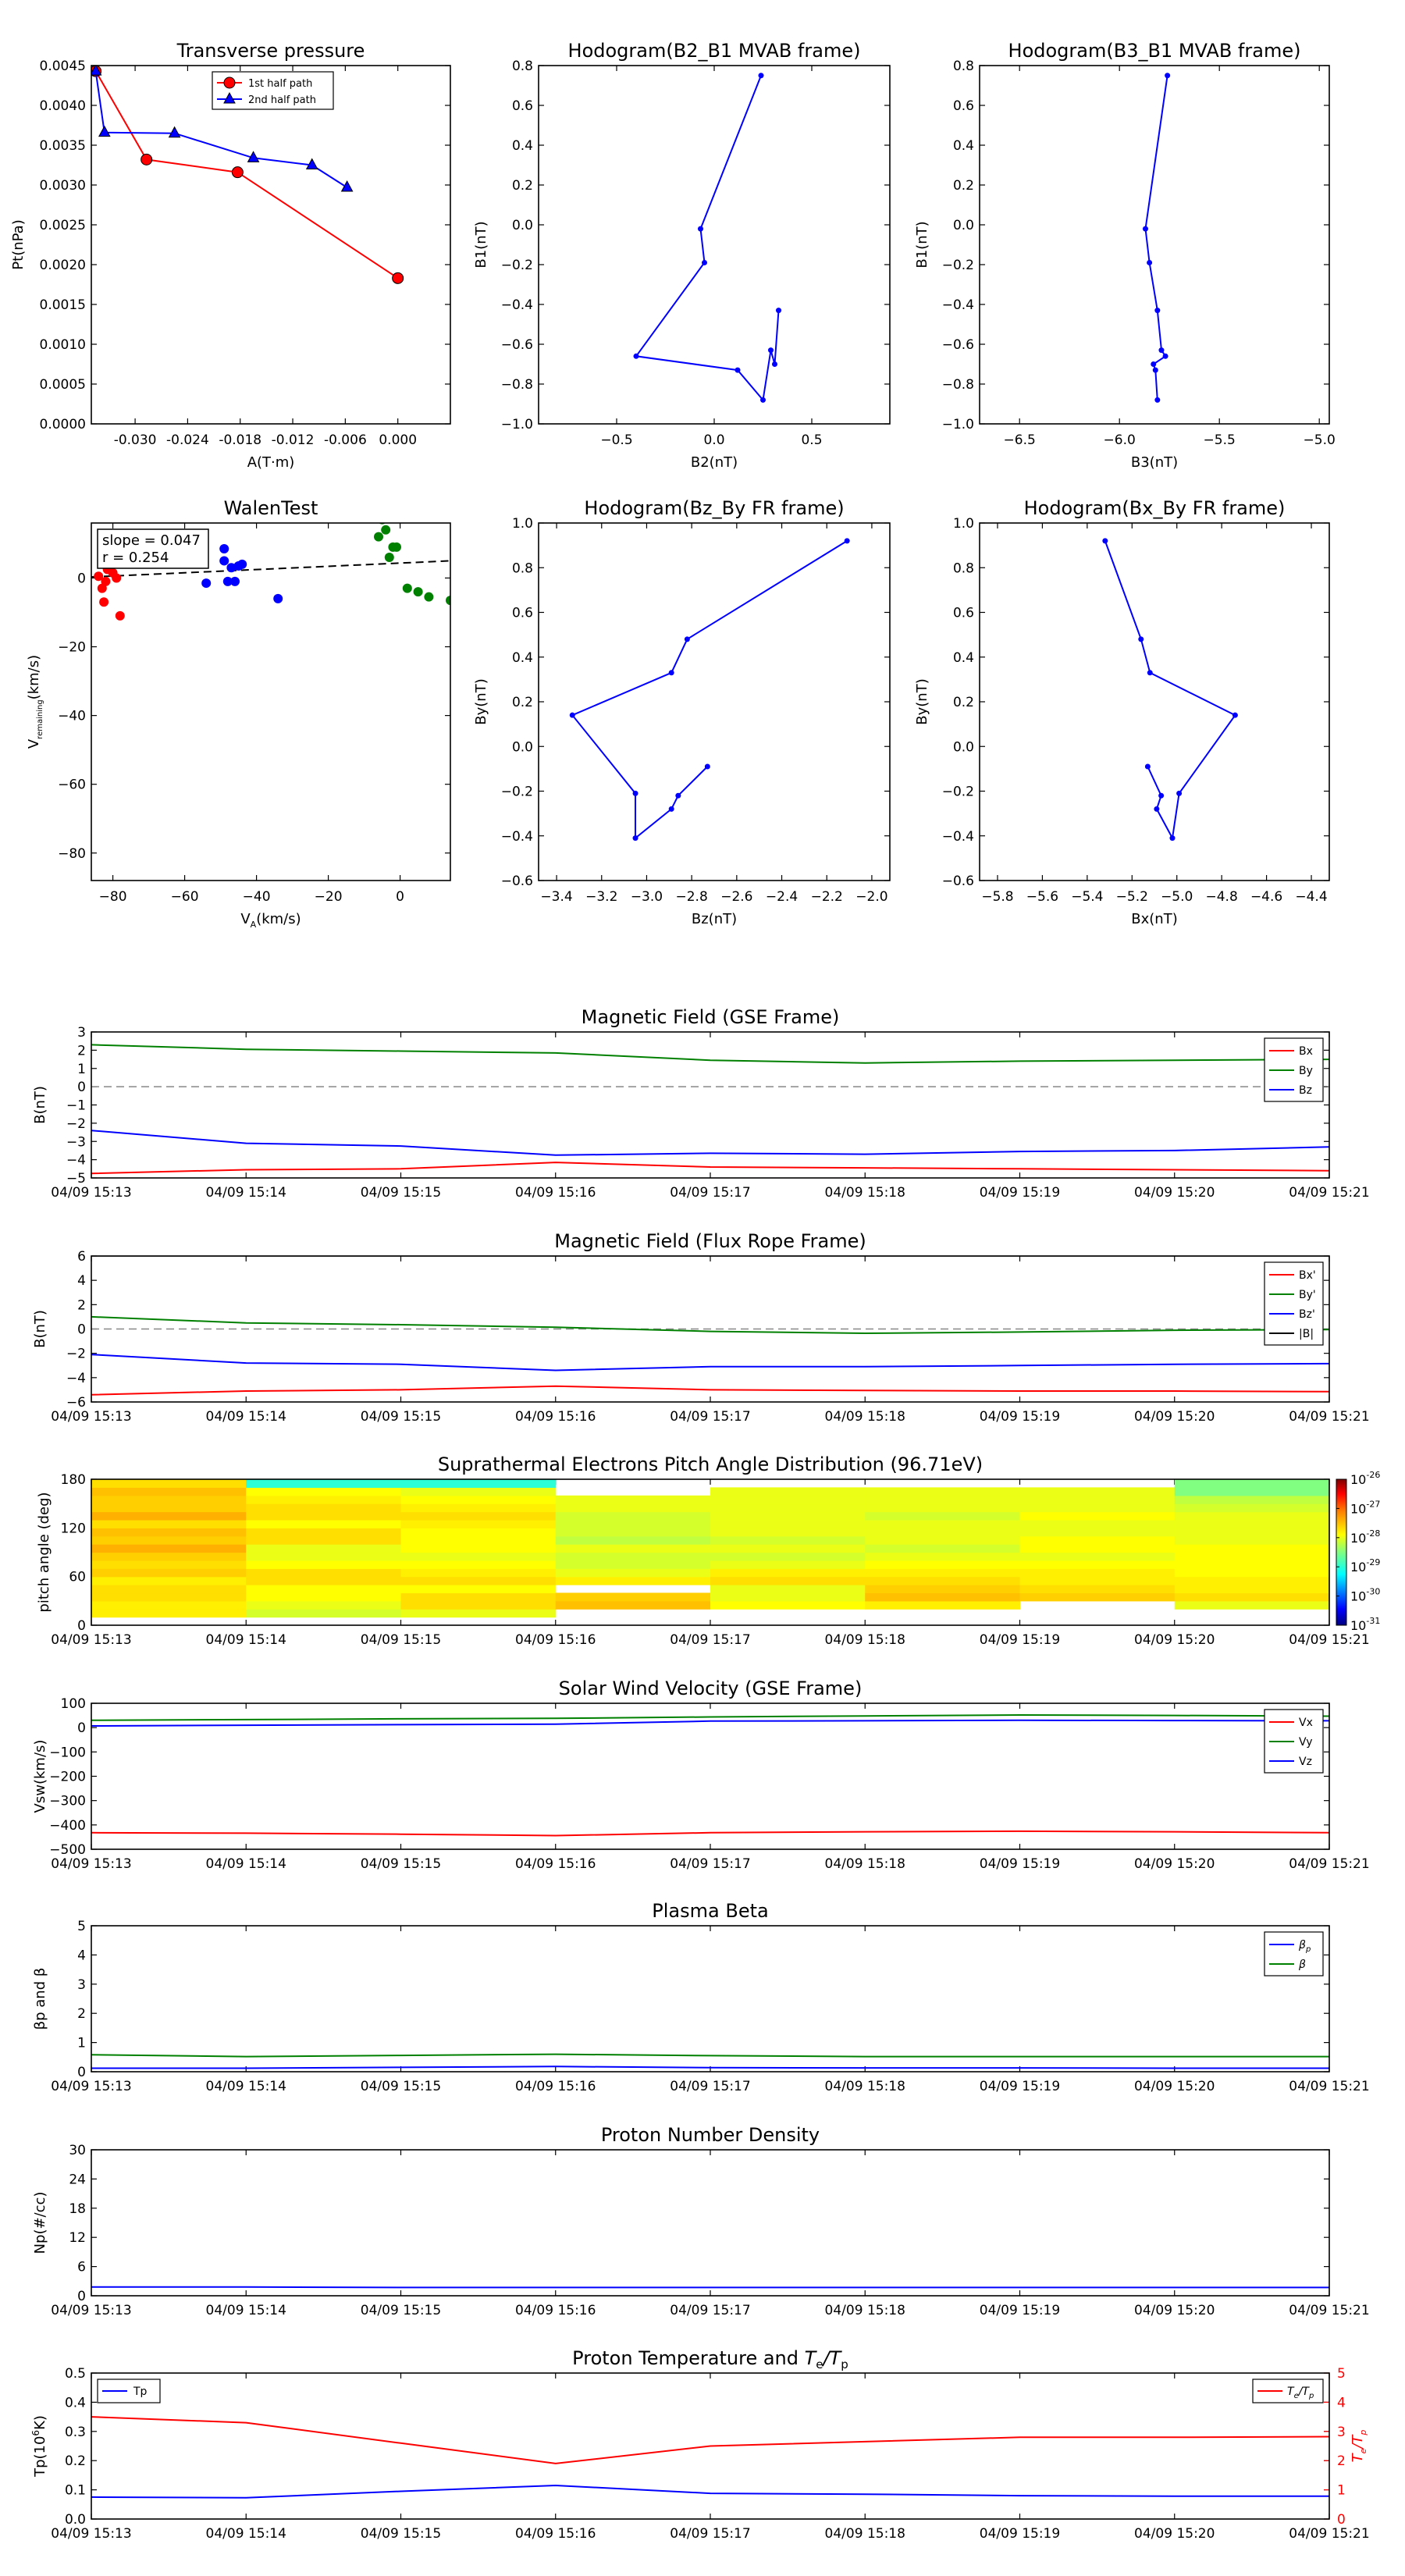 The image size is (1405, 2576). I want to click on x-tick-label: -0.006, so click(345, 440).